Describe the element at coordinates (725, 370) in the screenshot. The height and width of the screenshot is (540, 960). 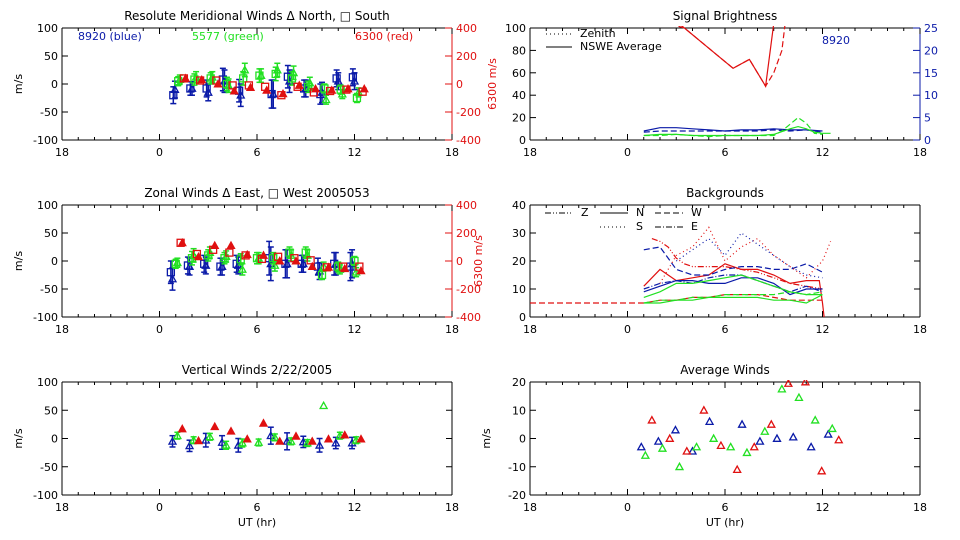
I see `chart-title: Average Winds` at that location.